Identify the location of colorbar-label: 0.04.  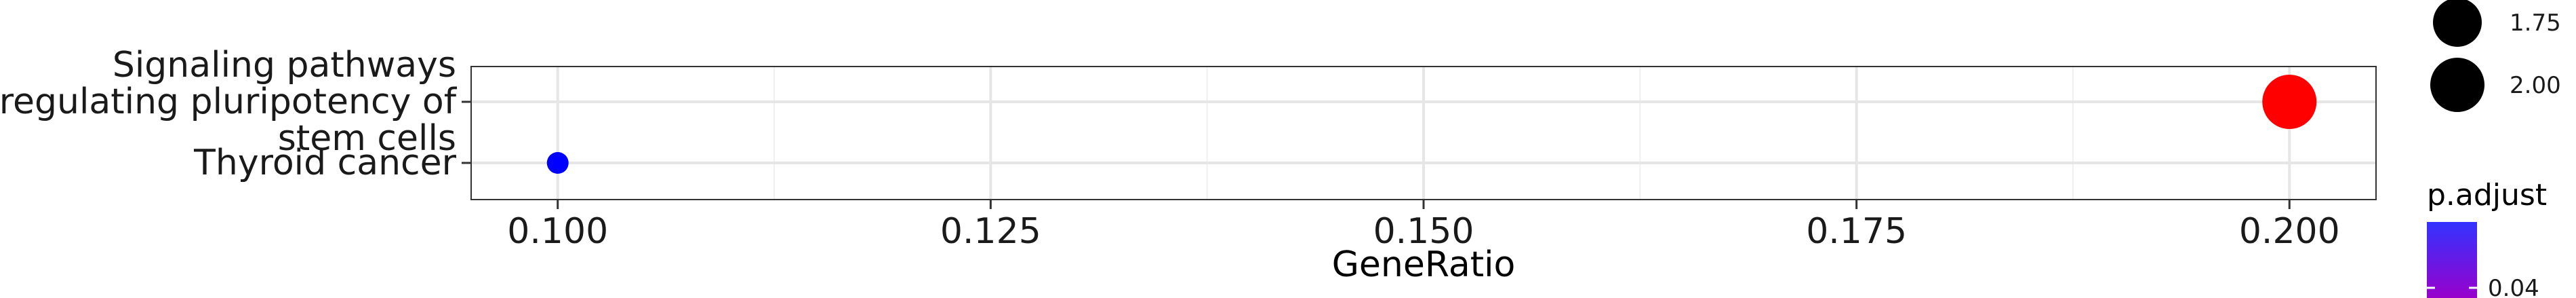
(2513, 286).